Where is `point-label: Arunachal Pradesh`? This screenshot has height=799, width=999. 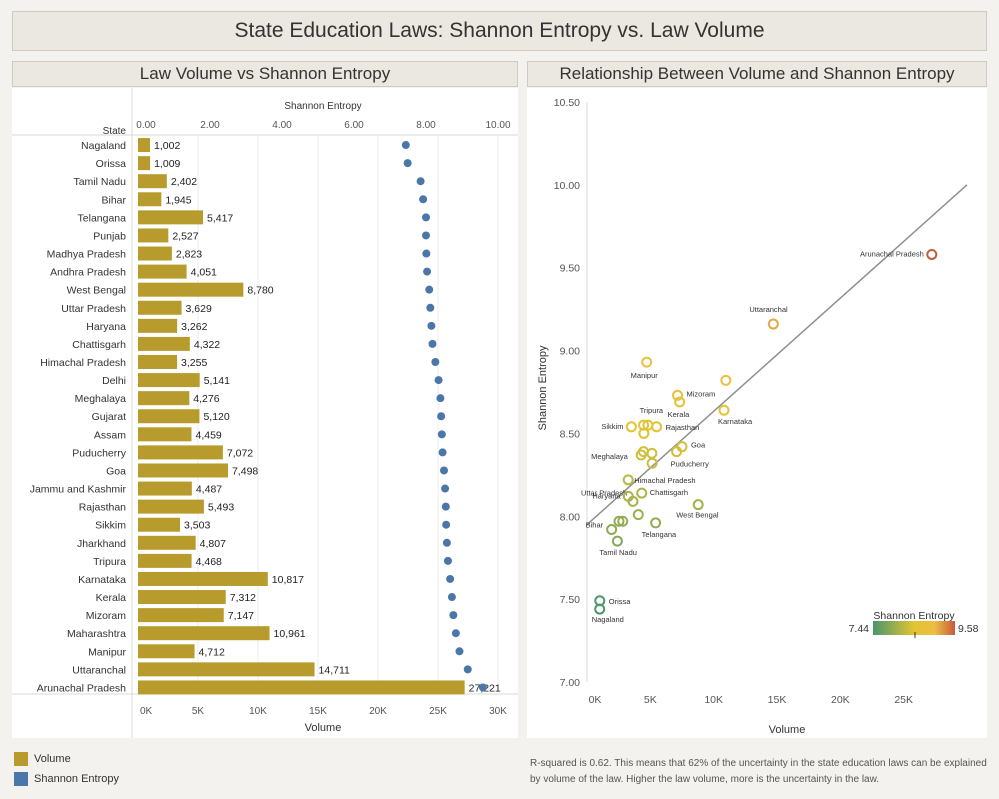
point-label: Arunachal Pradesh is located at coordinates (892, 253).